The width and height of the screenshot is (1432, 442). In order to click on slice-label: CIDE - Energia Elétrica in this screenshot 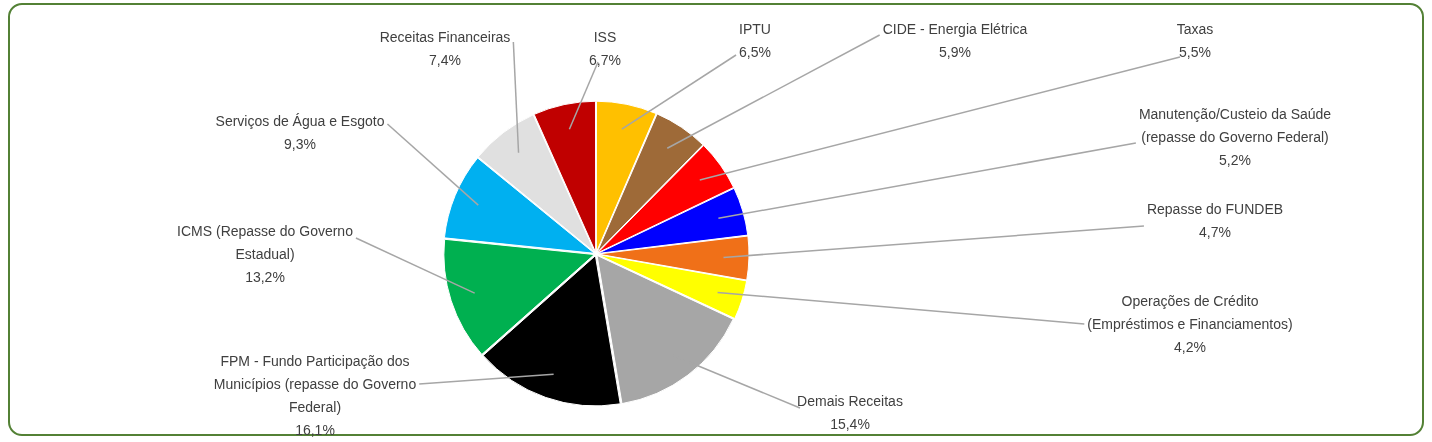, I will do `click(955, 28)`.